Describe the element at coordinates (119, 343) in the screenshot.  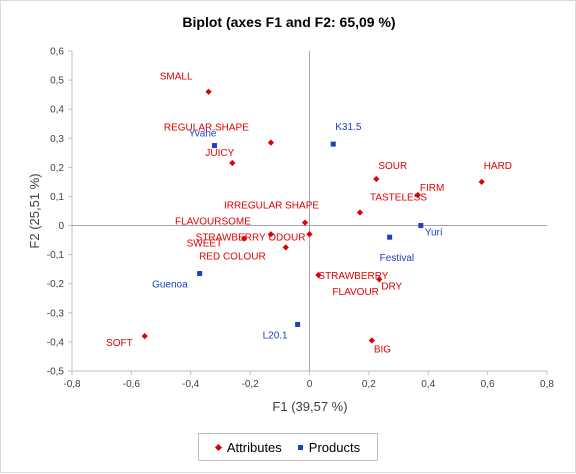
I see `attribute-label: SOFT` at that location.